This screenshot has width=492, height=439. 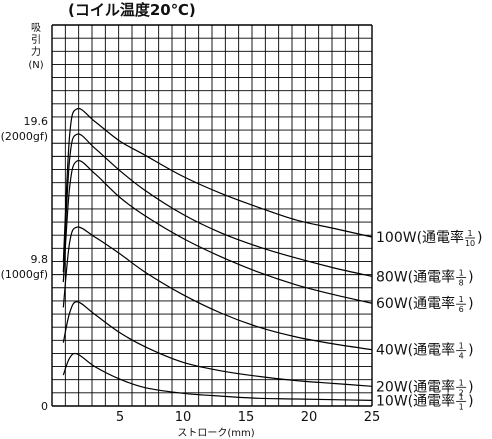 I want to click on y-tick-label: 9.8, so click(x=40, y=259).